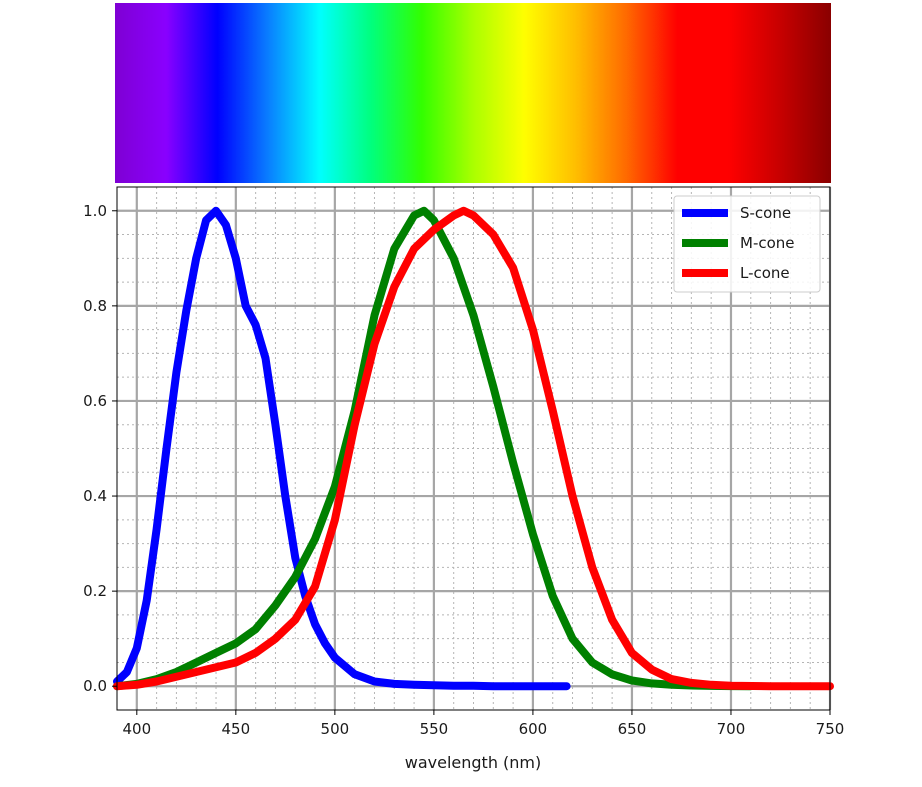 The height and width of the screenshot is (787, 922). What do you see at coordinates (731, 729) in the screenshot?
I see `x-tick-label: 700` at bounding box center [731, 729].